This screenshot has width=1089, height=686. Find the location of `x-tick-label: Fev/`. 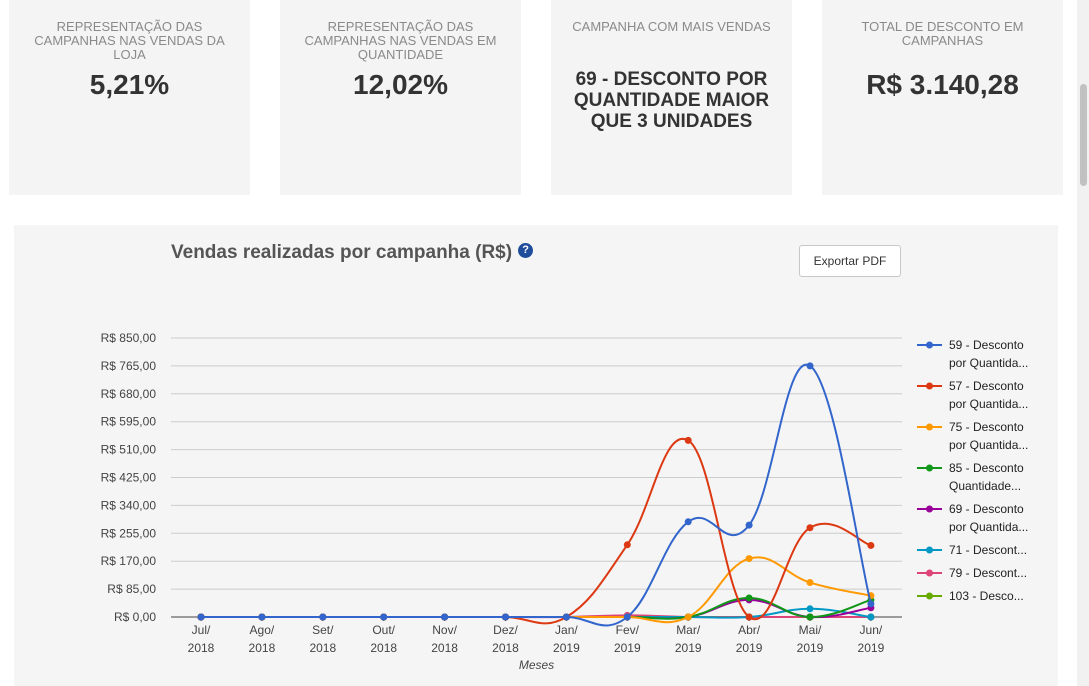

x-tick-label: Fev/ is located at coordinates (628, 630).